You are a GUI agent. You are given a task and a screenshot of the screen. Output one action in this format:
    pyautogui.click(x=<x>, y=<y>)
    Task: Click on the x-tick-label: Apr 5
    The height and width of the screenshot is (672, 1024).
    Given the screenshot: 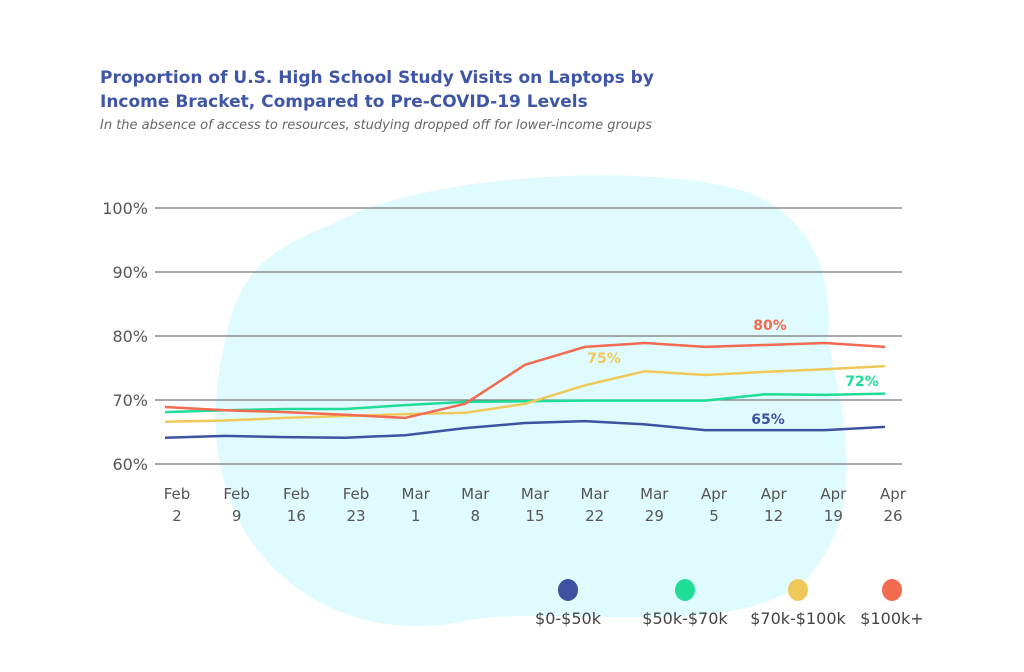 What is the action you would take?
    pyautogui.click(x=714, y=505)
    